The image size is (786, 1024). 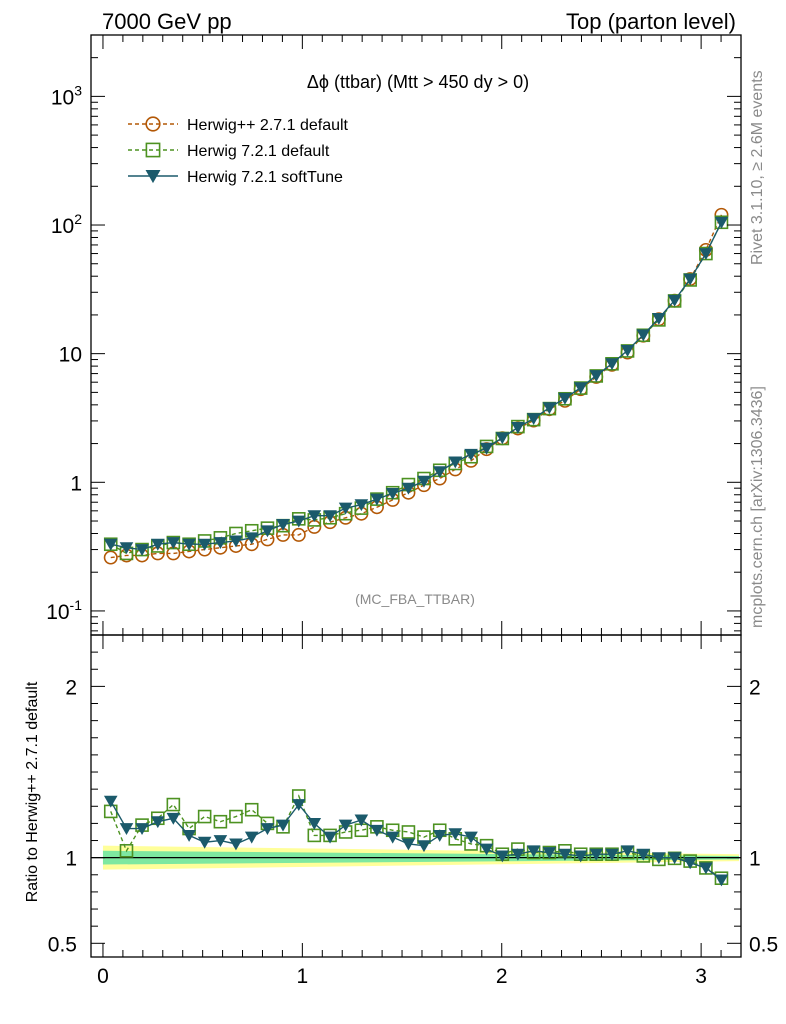 What do you see at coordinates (701, 976) in the screenshot?
I see `x-tick-label: 3` at bounding box center [701, 976].